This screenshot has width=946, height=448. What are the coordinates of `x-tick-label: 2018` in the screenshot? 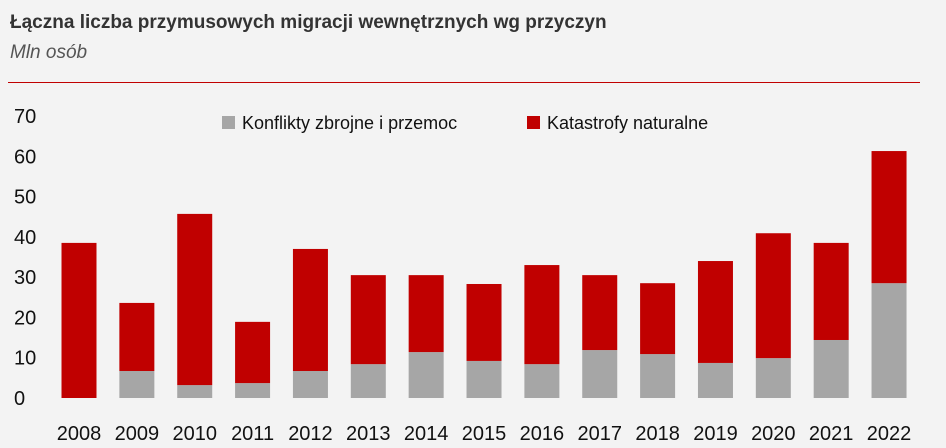 It's located at (657, 434).